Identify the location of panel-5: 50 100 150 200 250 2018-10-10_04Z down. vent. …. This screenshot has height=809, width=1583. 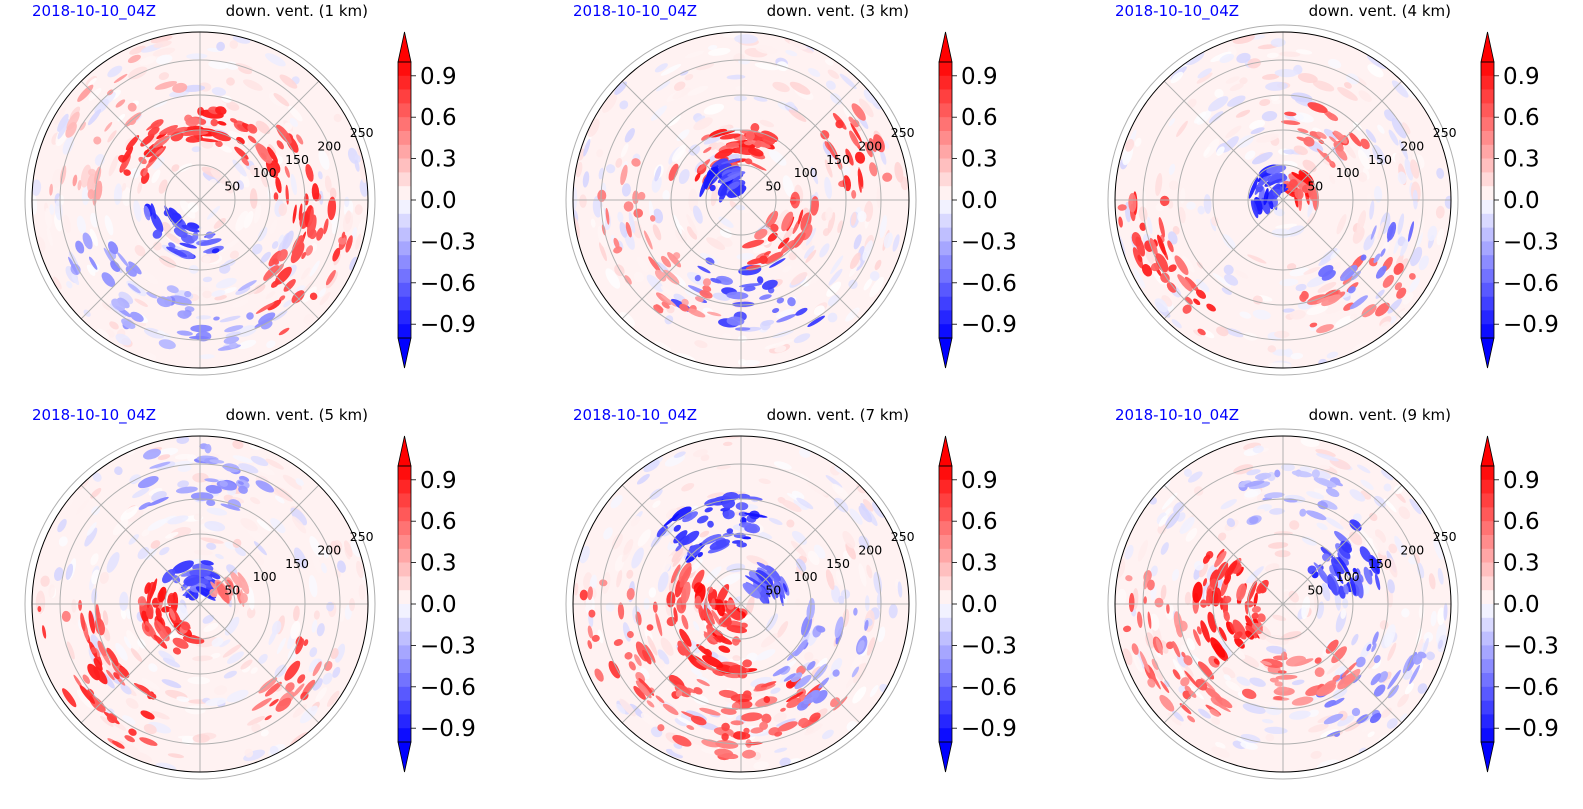
(791, 593).